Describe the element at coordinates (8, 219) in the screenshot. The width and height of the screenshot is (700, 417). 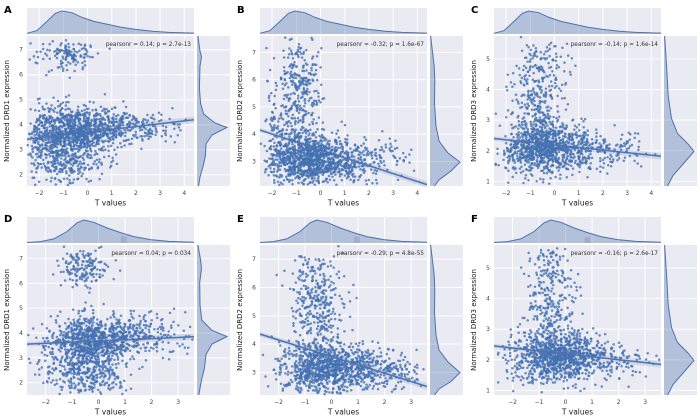
I see `panel-letter: D` at that location.